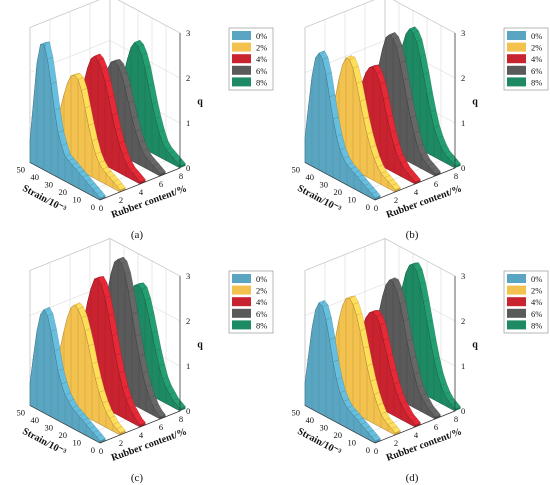 This screenshot has height=485, width=550. Describe the element at coordinates (412, 235) in the screenshot. I see `panel-caption: (b)` at that location.